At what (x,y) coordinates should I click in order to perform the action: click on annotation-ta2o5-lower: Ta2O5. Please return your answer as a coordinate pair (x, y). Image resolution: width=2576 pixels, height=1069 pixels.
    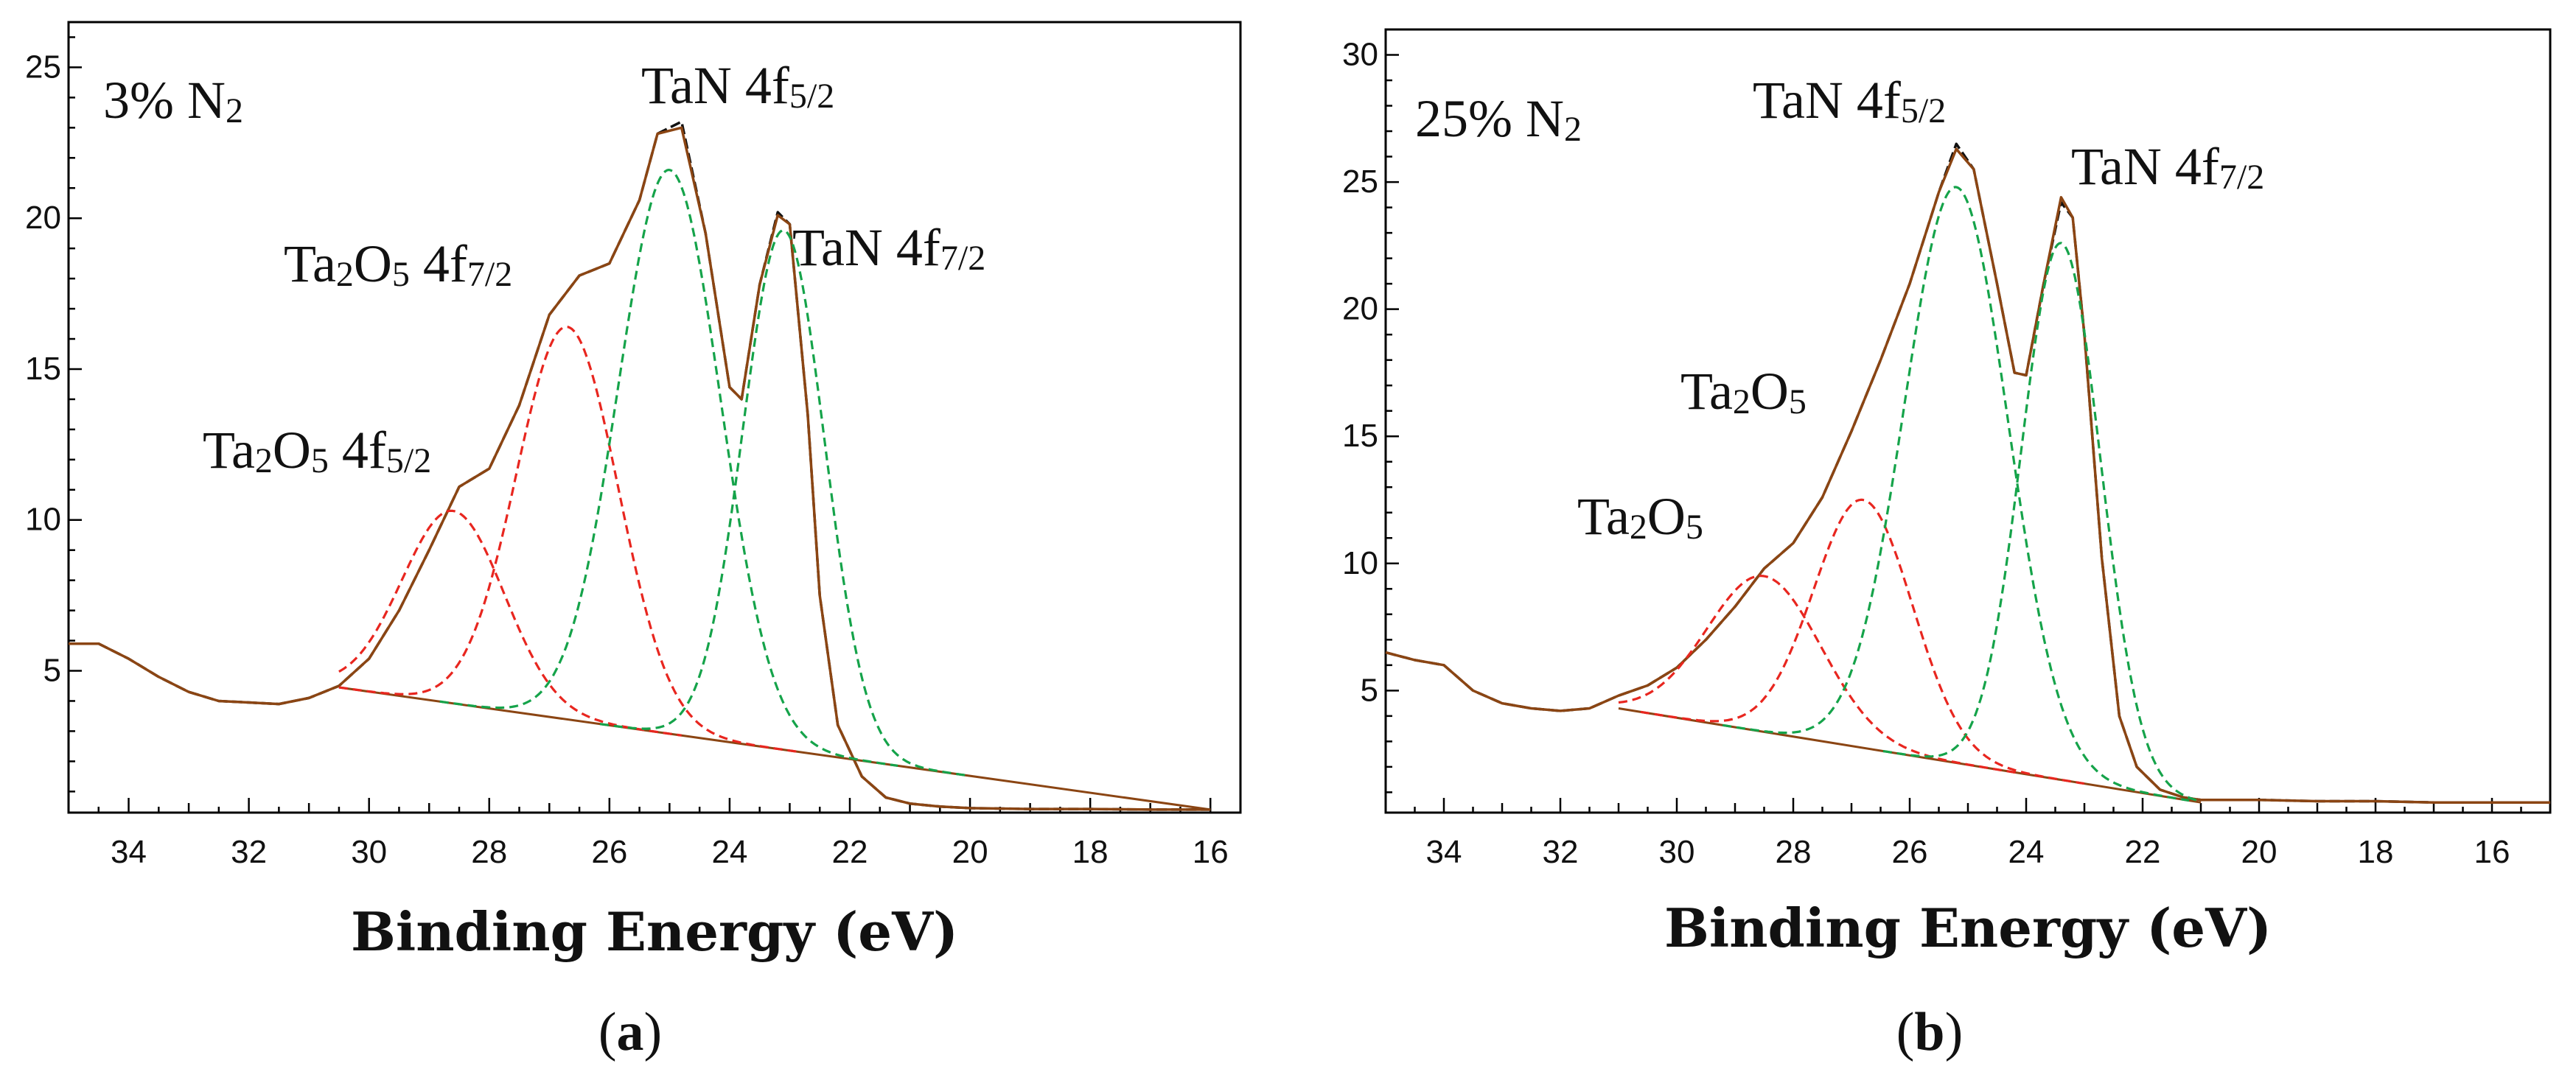
    Looking at the image, I should click on (1640, 517).